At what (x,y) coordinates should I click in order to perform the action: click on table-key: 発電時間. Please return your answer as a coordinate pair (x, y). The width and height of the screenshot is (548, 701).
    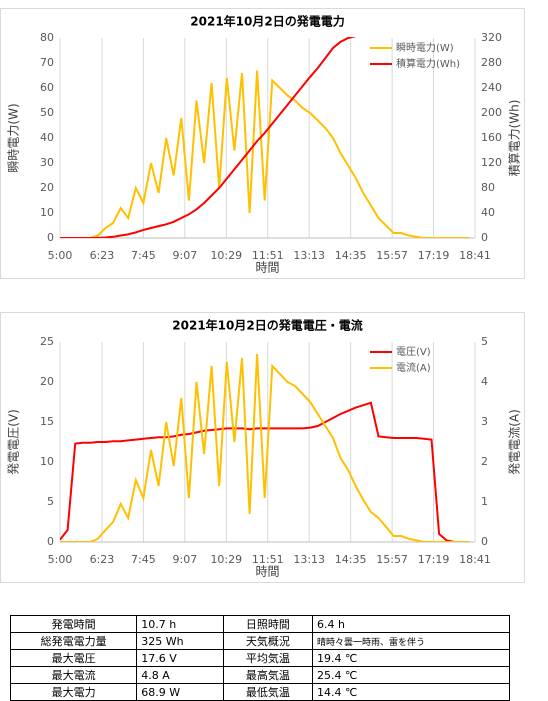
    Looking at the image, I should click on (73, 624).